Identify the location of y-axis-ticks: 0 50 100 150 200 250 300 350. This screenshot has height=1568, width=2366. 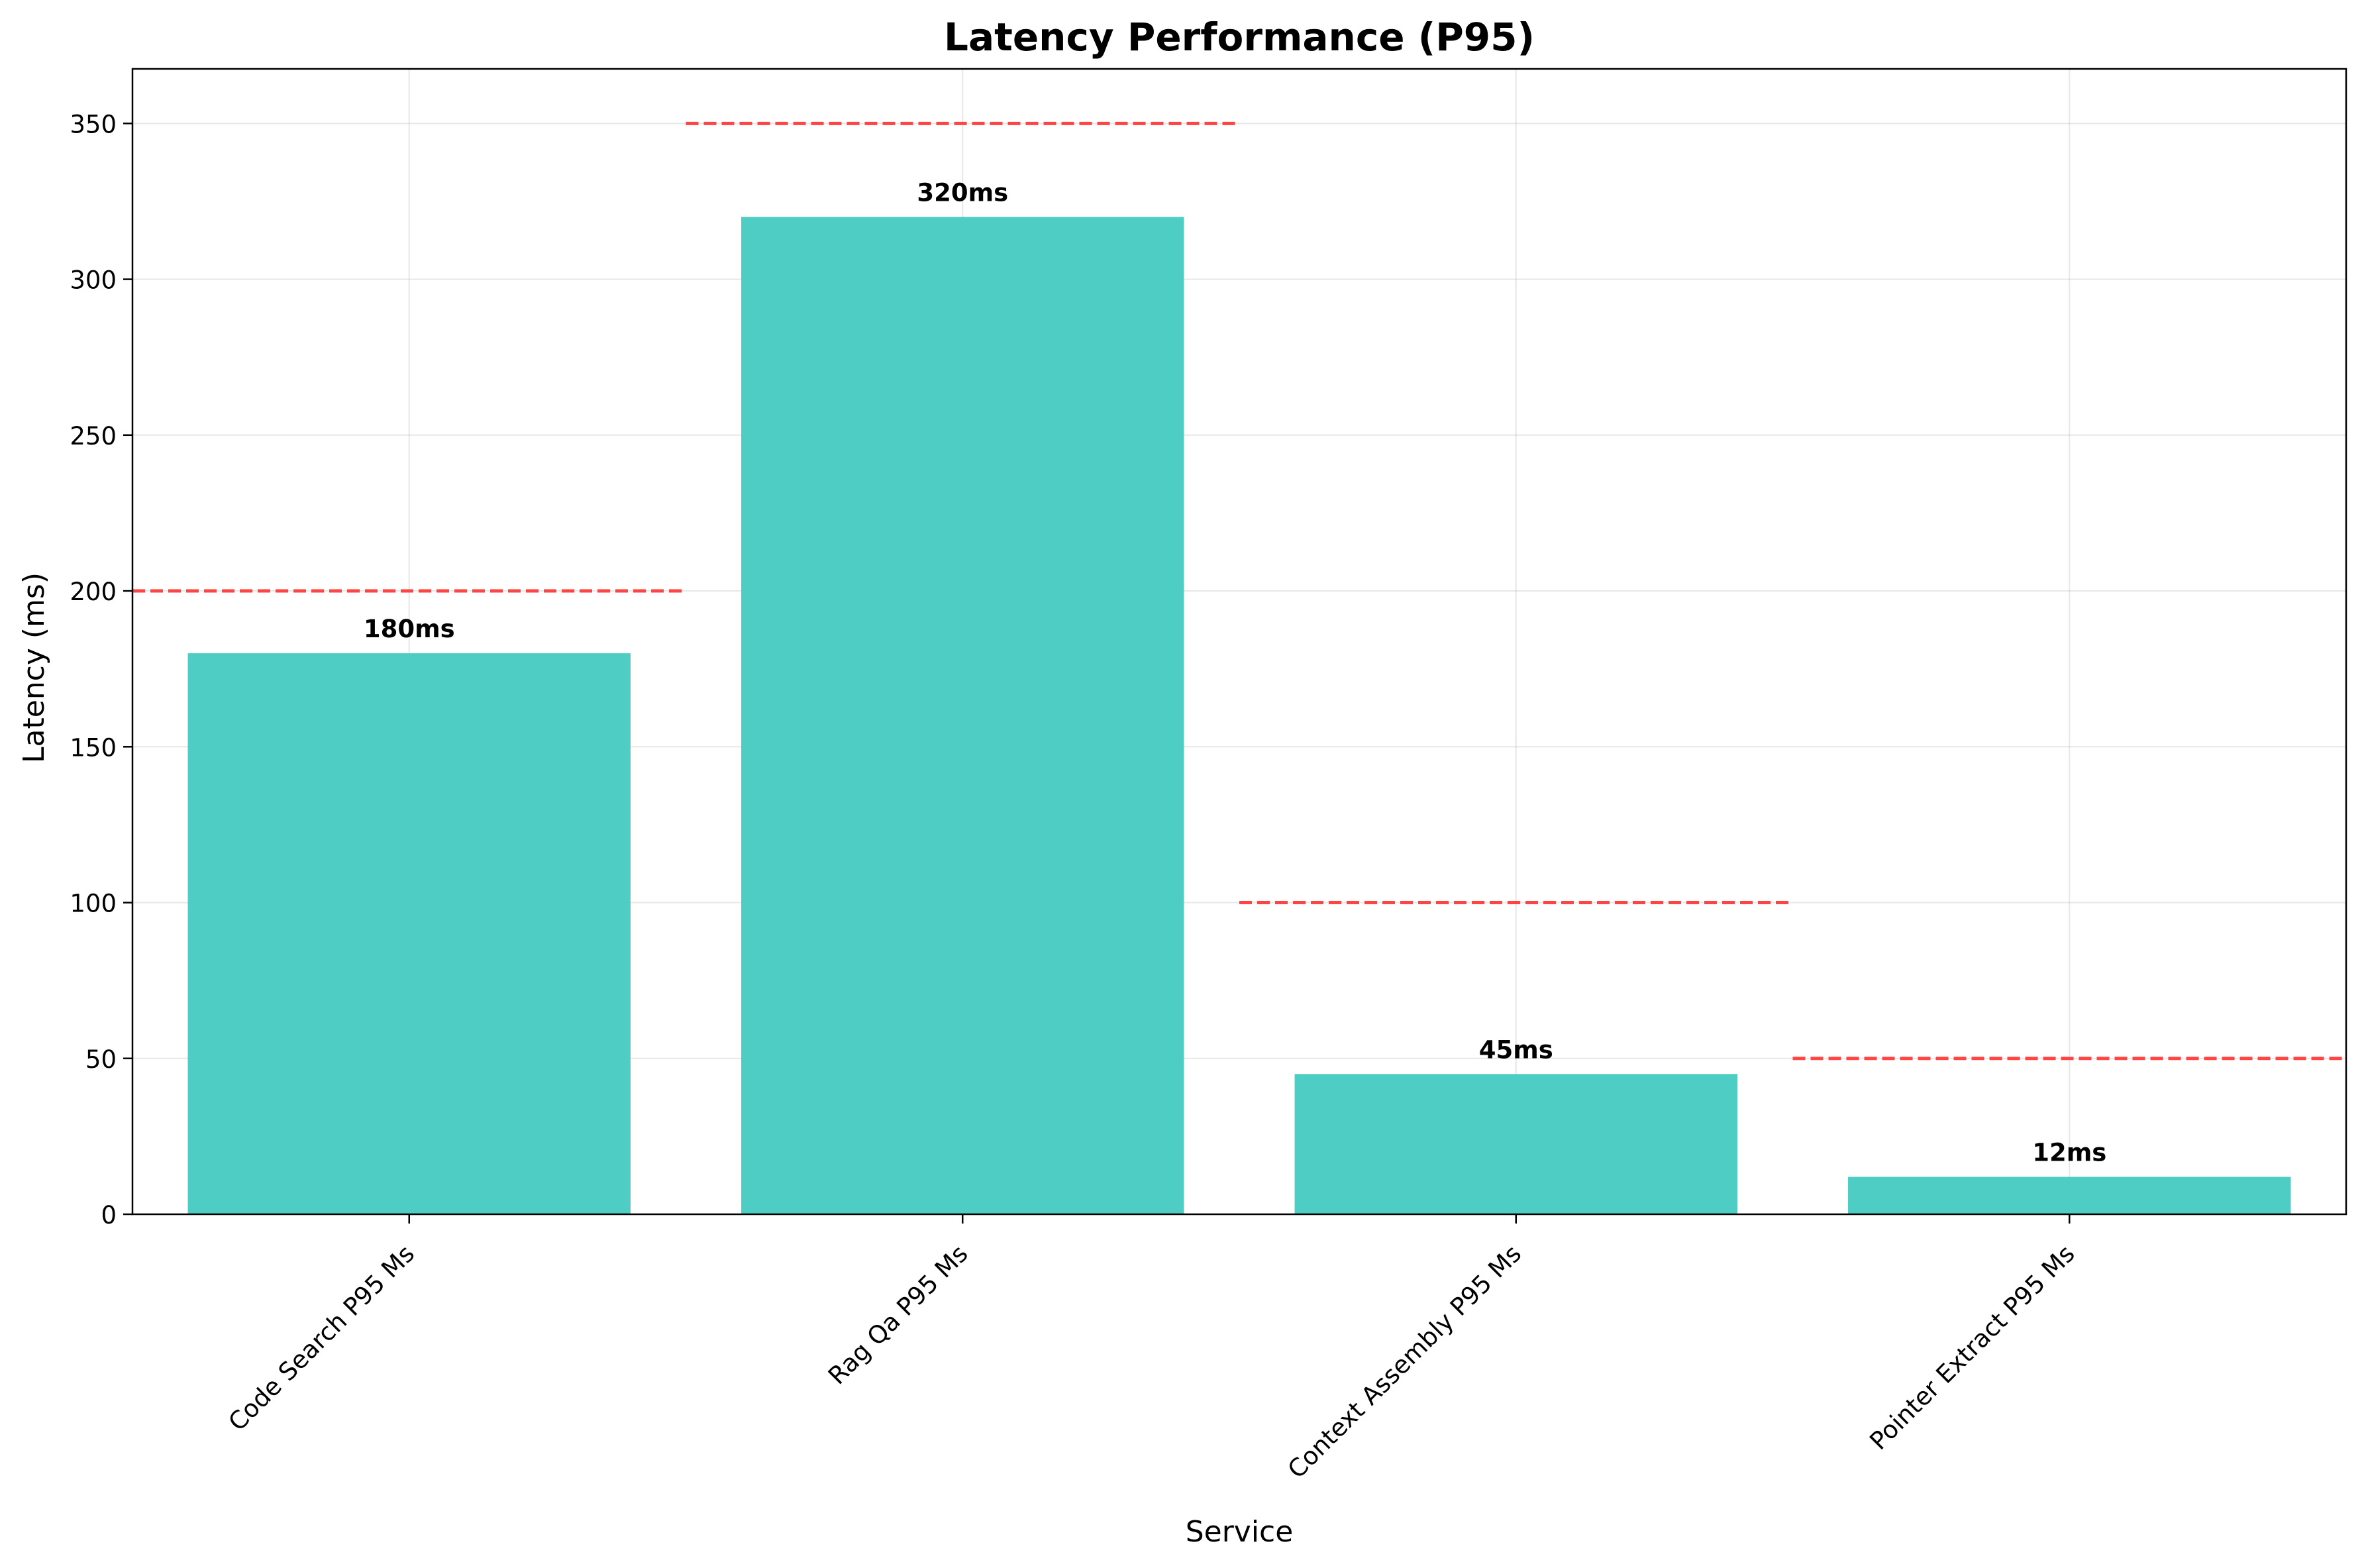
(101, 669).